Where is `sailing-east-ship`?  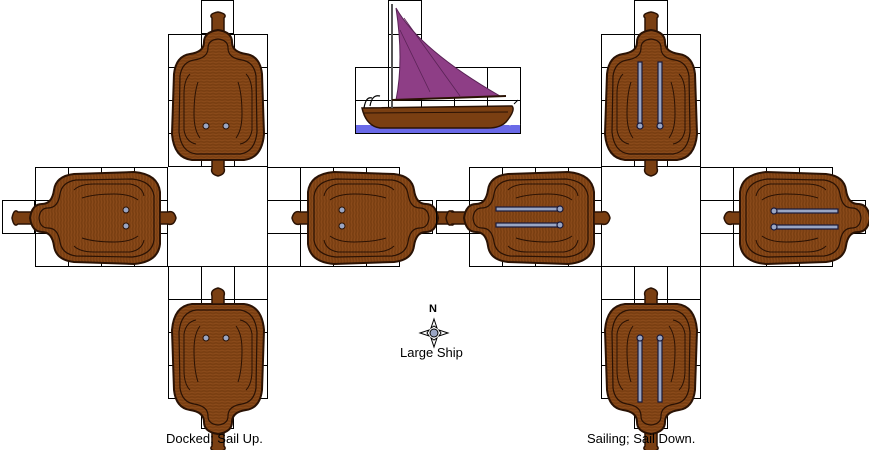
sailing-east-ship is located at coordinates (796, 218).